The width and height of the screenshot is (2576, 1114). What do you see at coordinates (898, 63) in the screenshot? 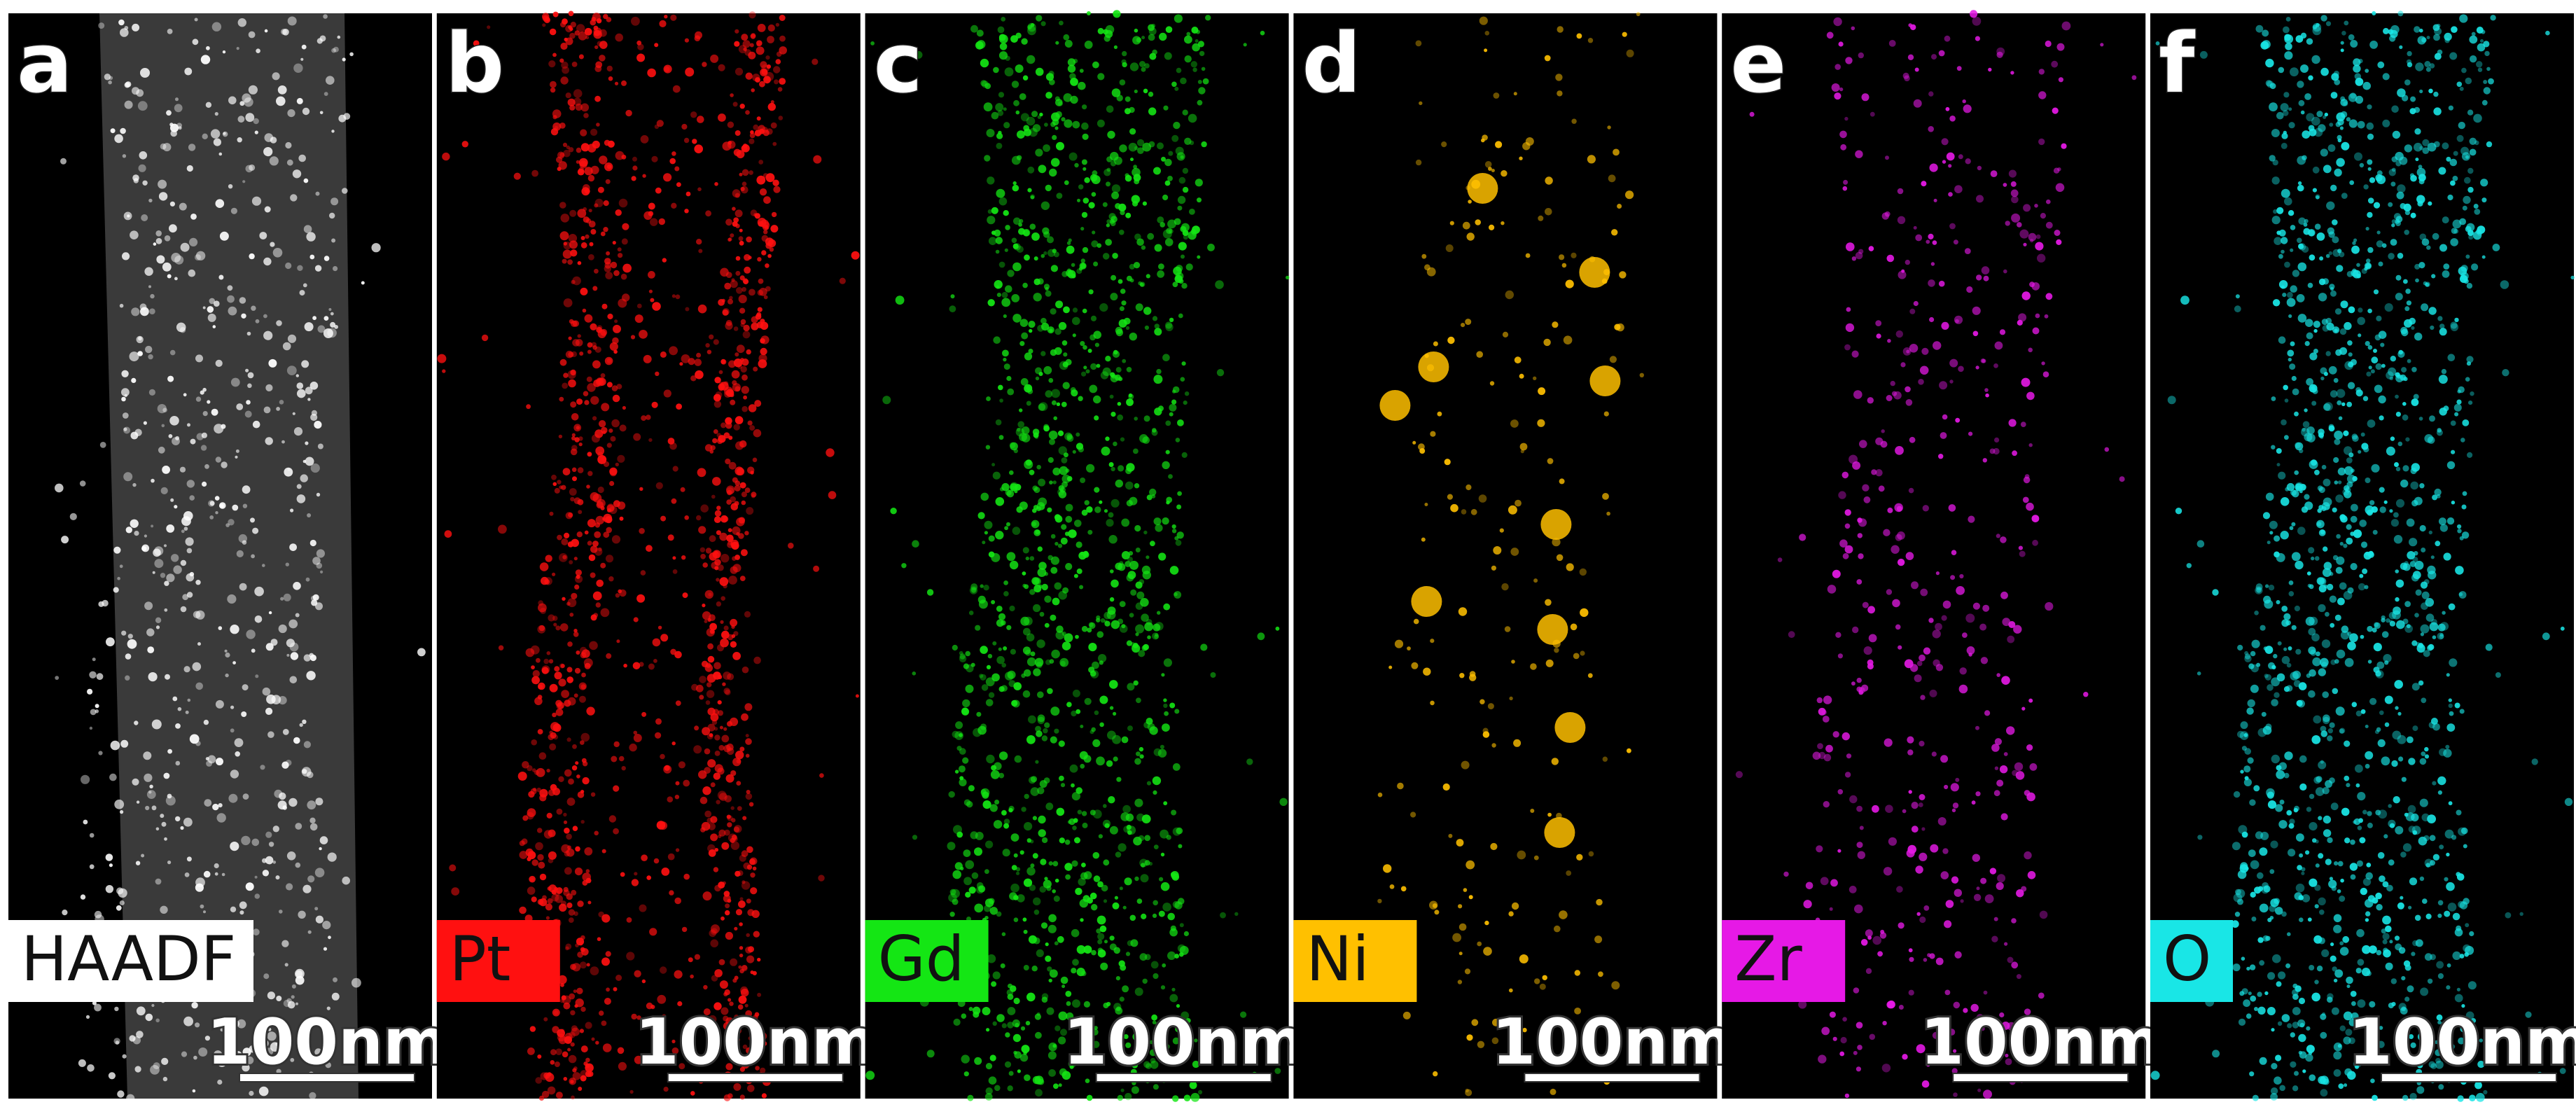
I see `panel-letter: c` at bounding box center [898, 63].